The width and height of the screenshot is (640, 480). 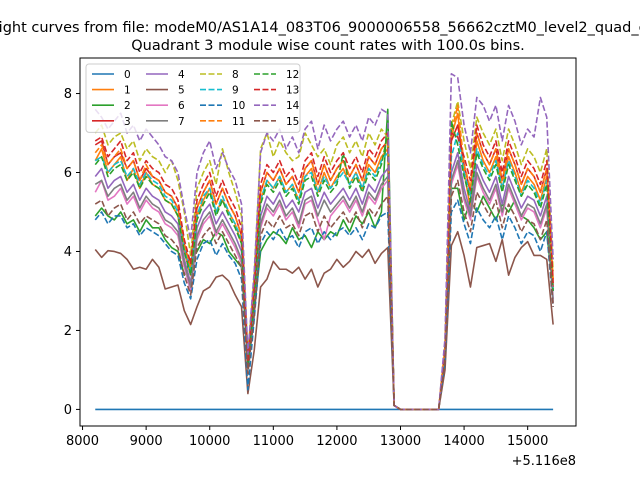 I want to click on legend-box, so click(x=193, y=98).